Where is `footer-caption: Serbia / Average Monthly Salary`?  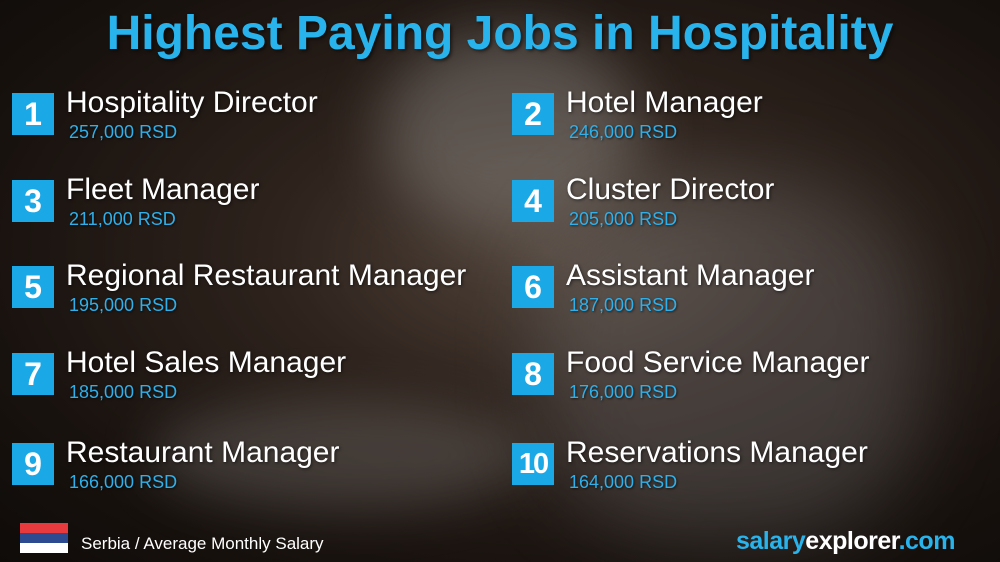
footer-caption: Serbia / Average Monthly Salary is located at coordinates (202, 543).